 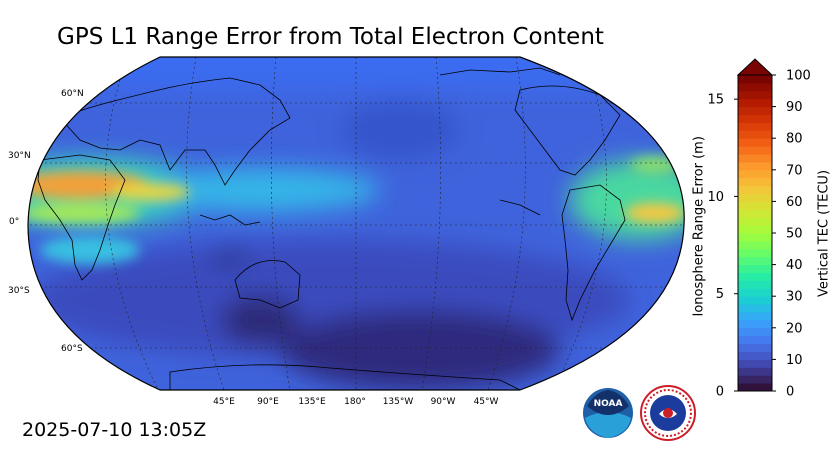 What do you see at coordinates (790, 392) in the screenshot?
I see `right-tick-label: 0` at bounding box center [790, 392].